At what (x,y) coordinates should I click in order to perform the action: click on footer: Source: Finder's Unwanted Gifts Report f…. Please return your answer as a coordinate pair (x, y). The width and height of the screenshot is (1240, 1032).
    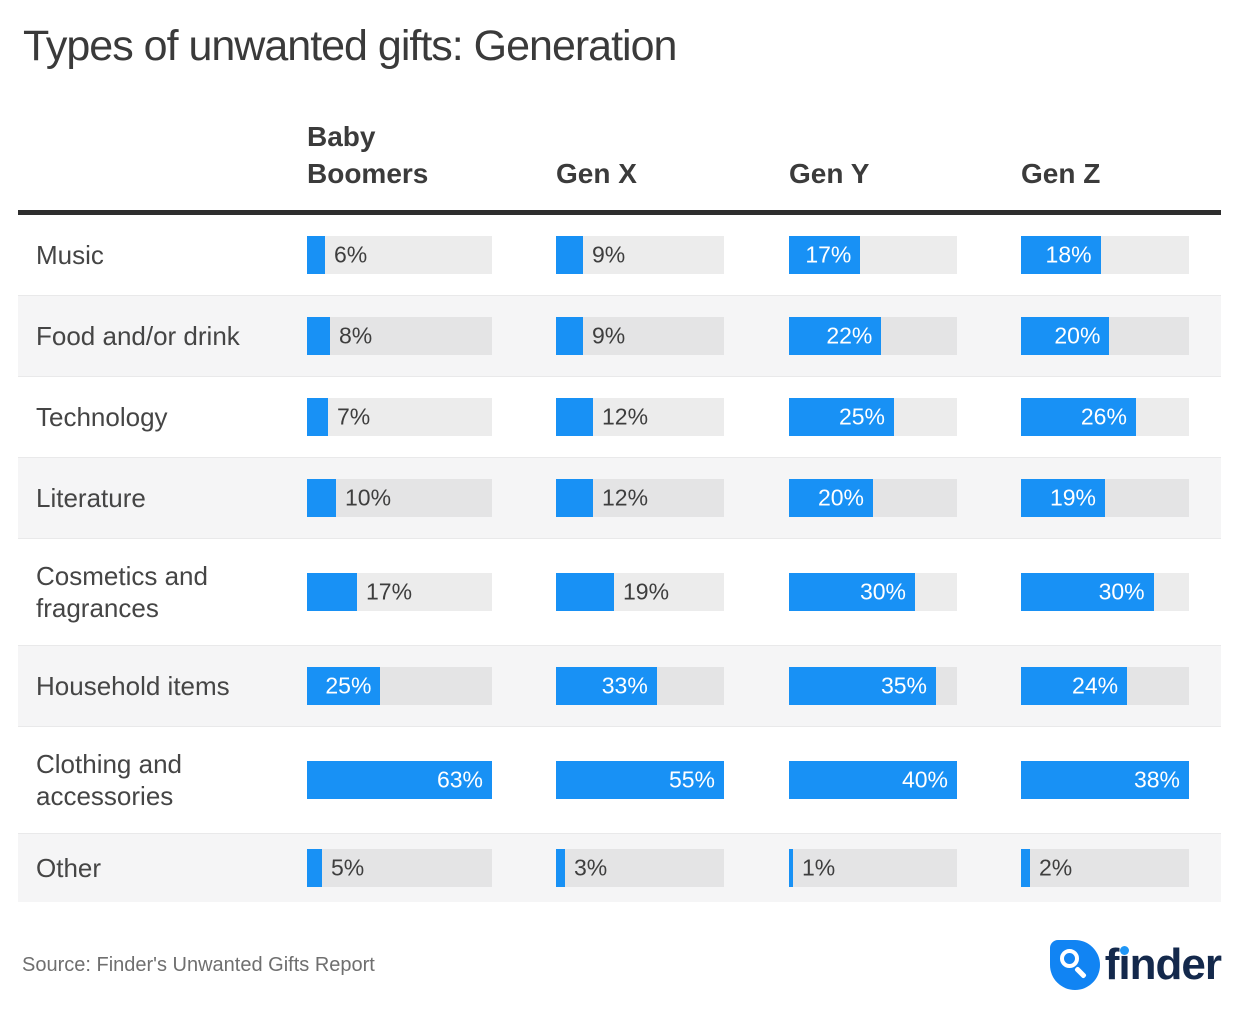
    Looking at the image, I should click on (620, 965).